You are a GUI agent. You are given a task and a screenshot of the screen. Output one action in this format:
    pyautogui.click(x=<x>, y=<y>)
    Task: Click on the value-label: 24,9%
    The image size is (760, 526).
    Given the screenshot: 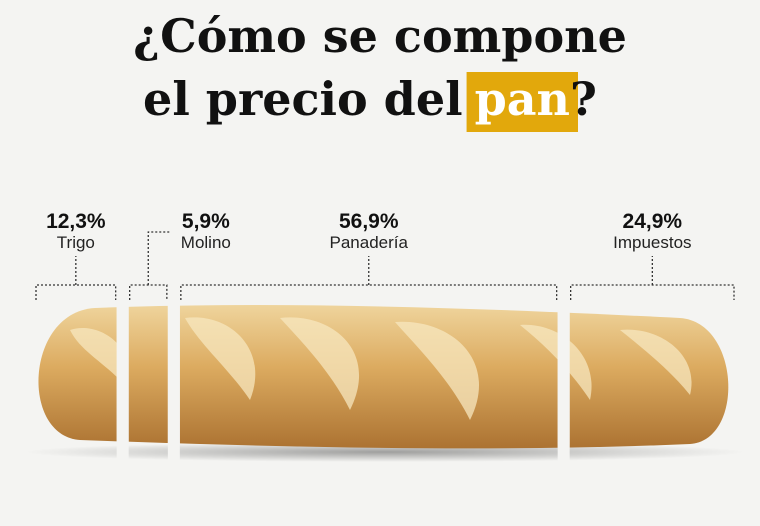 What is the action you would take?
    pyautogui.click(x=653, y=221)
    